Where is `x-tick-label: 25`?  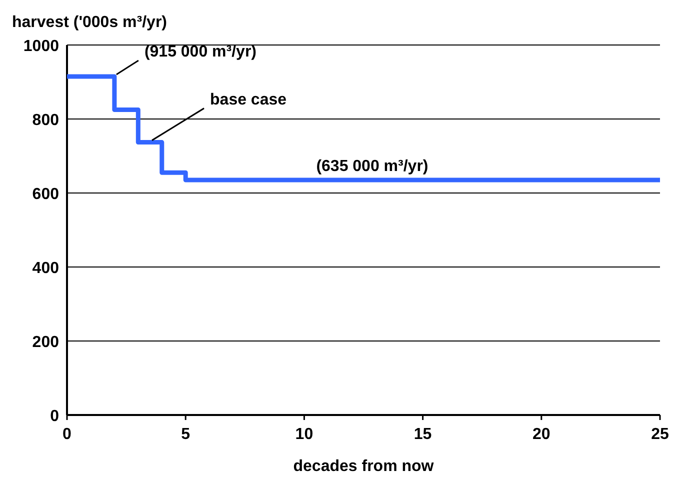 x-tick-label: 25 is located at coordinates (660, 434).